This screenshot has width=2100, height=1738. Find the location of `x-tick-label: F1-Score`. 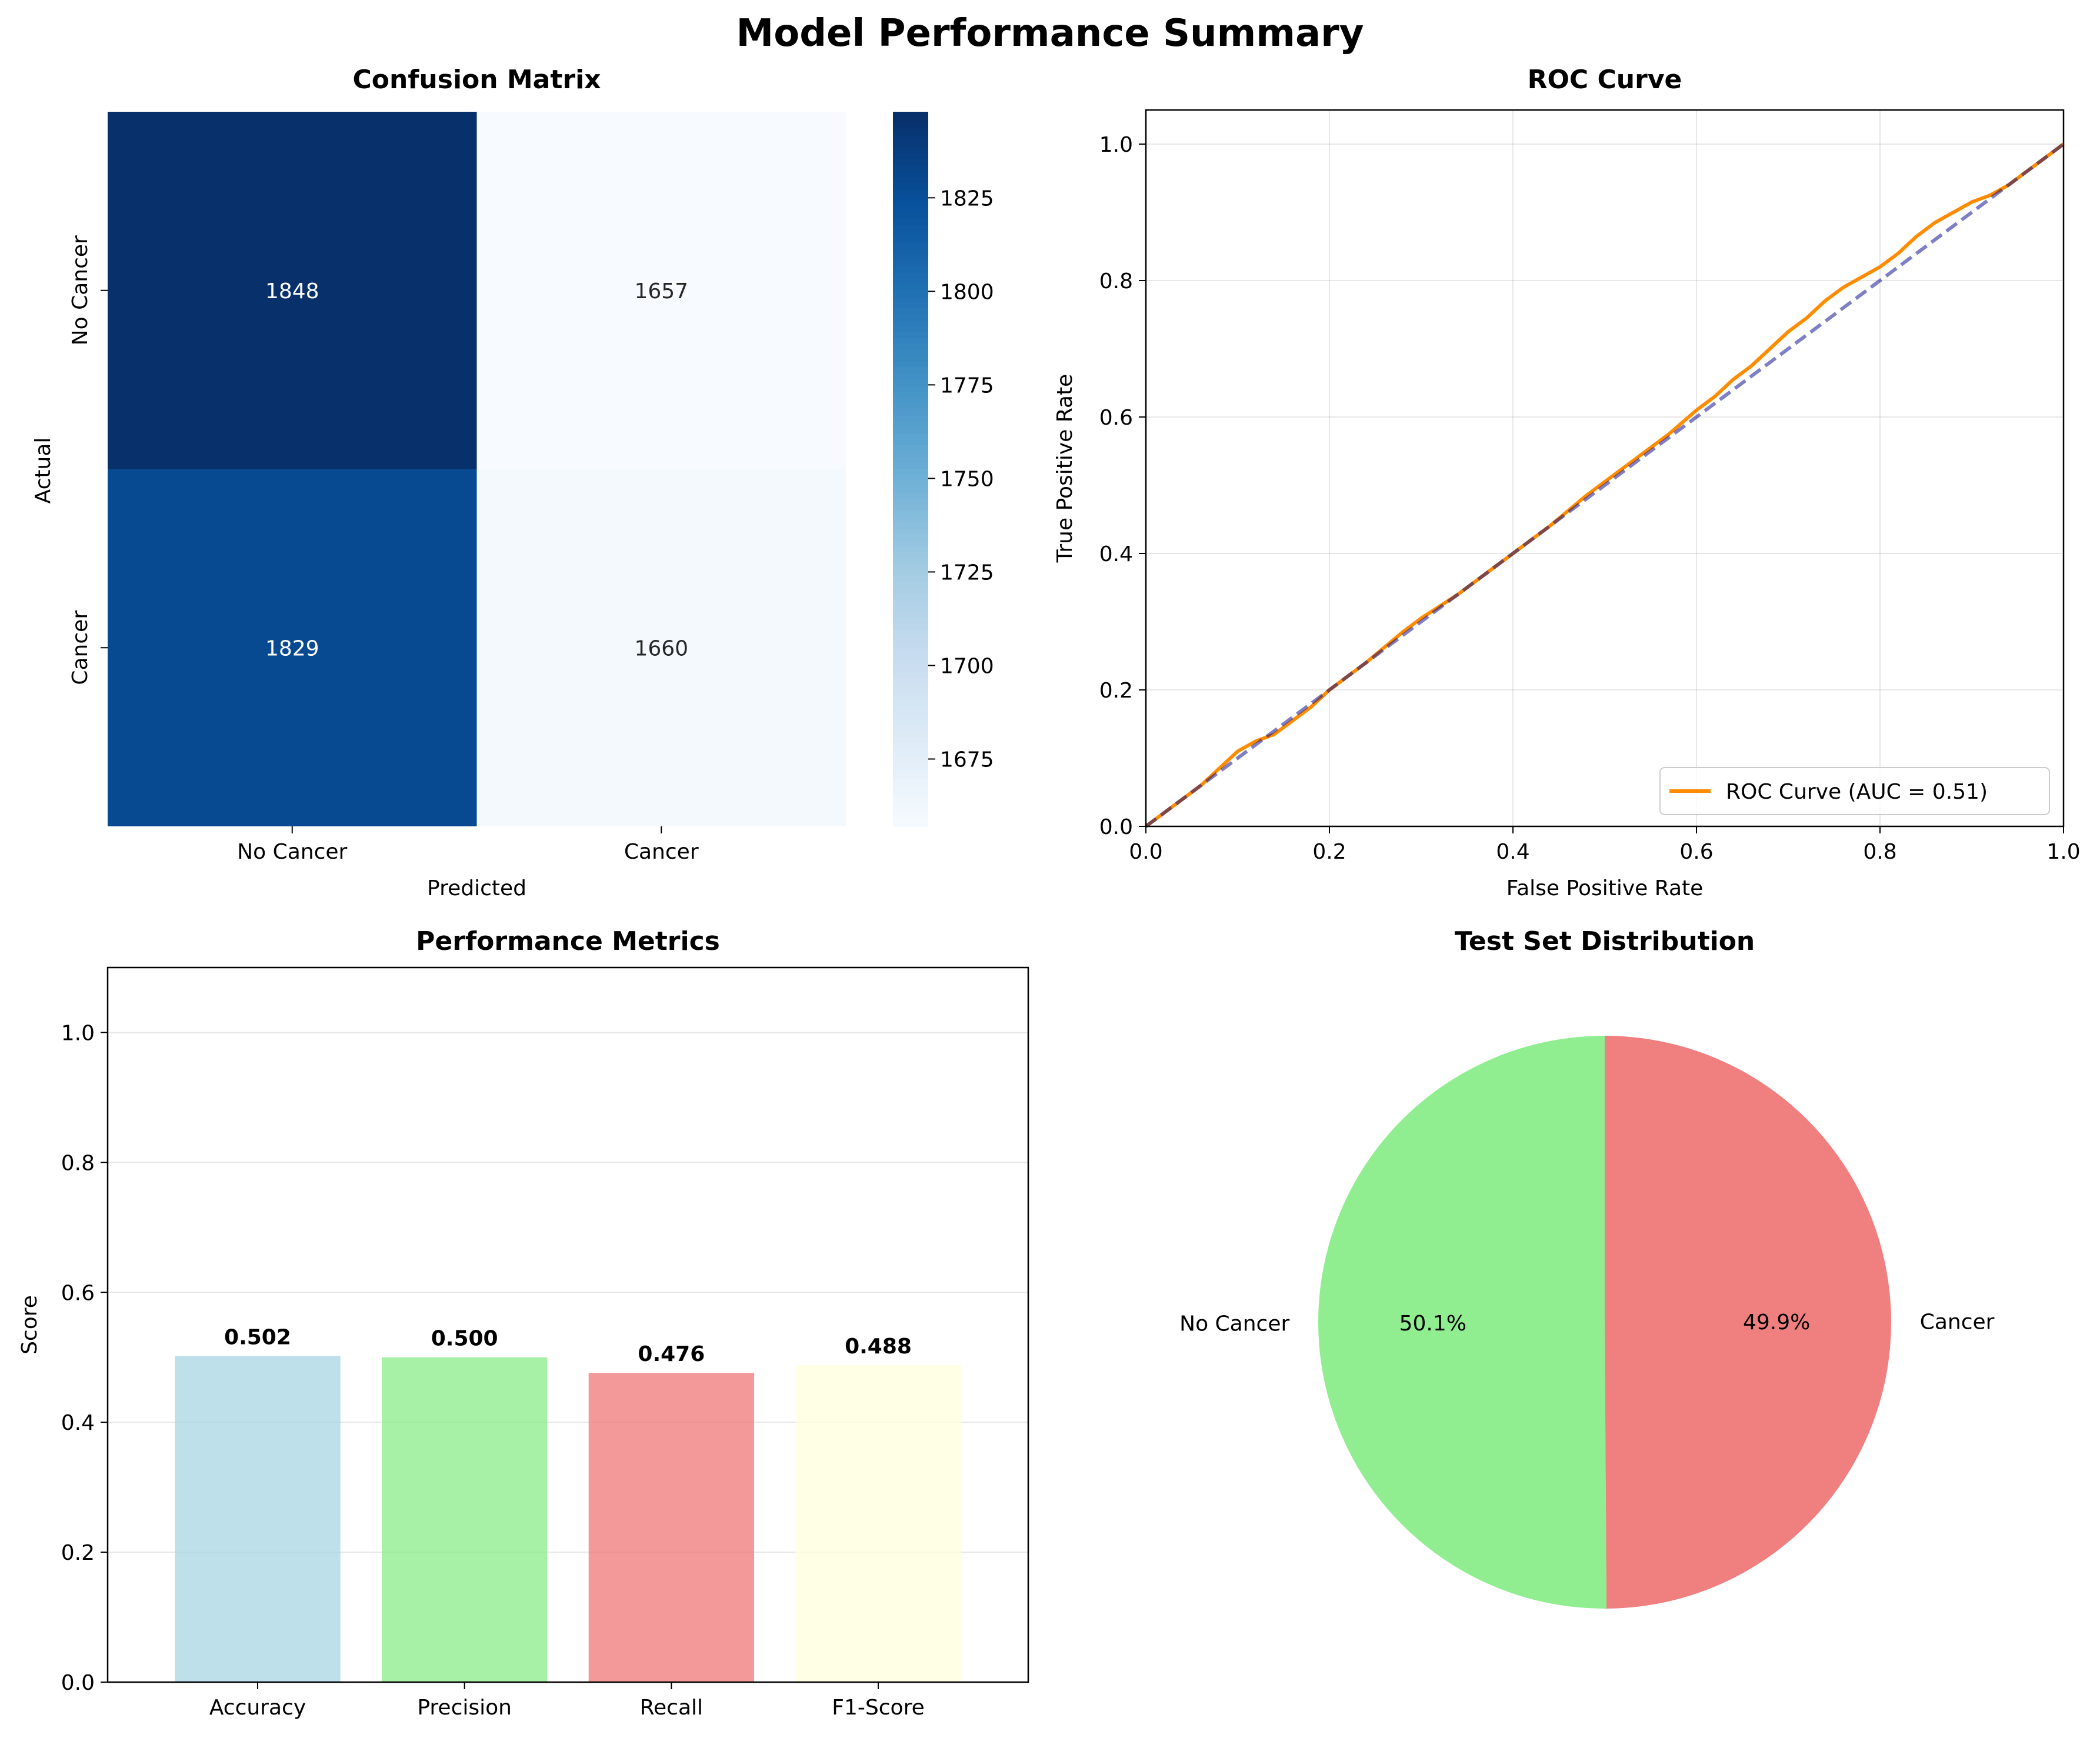

x-tick-label: F1-Score is located at coordinates (878, 1708).